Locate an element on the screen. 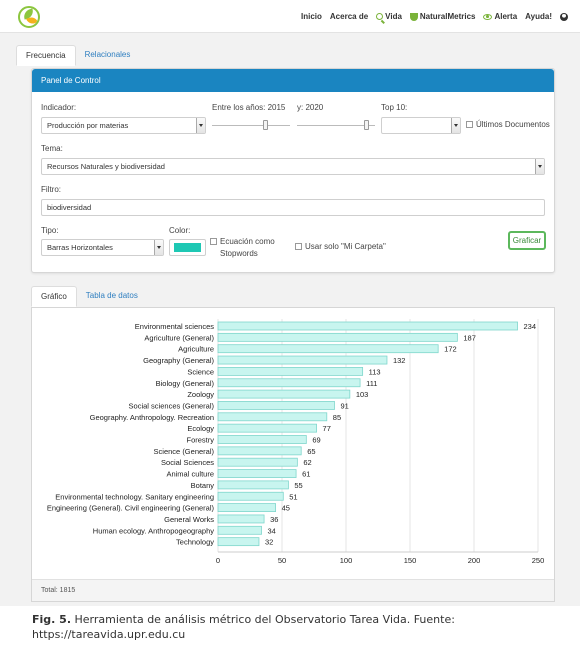  mi-carpeta-checkbox is located at coordinates (298, 246).